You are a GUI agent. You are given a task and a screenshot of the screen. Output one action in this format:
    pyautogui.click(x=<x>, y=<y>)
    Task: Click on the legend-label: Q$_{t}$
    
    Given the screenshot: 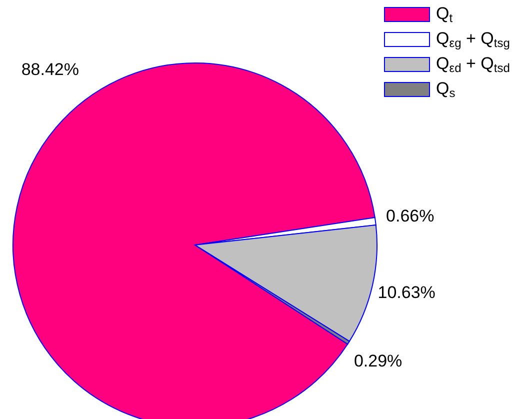 What is the action you would take?
    pyautogui.click(x=444, y=14)
    